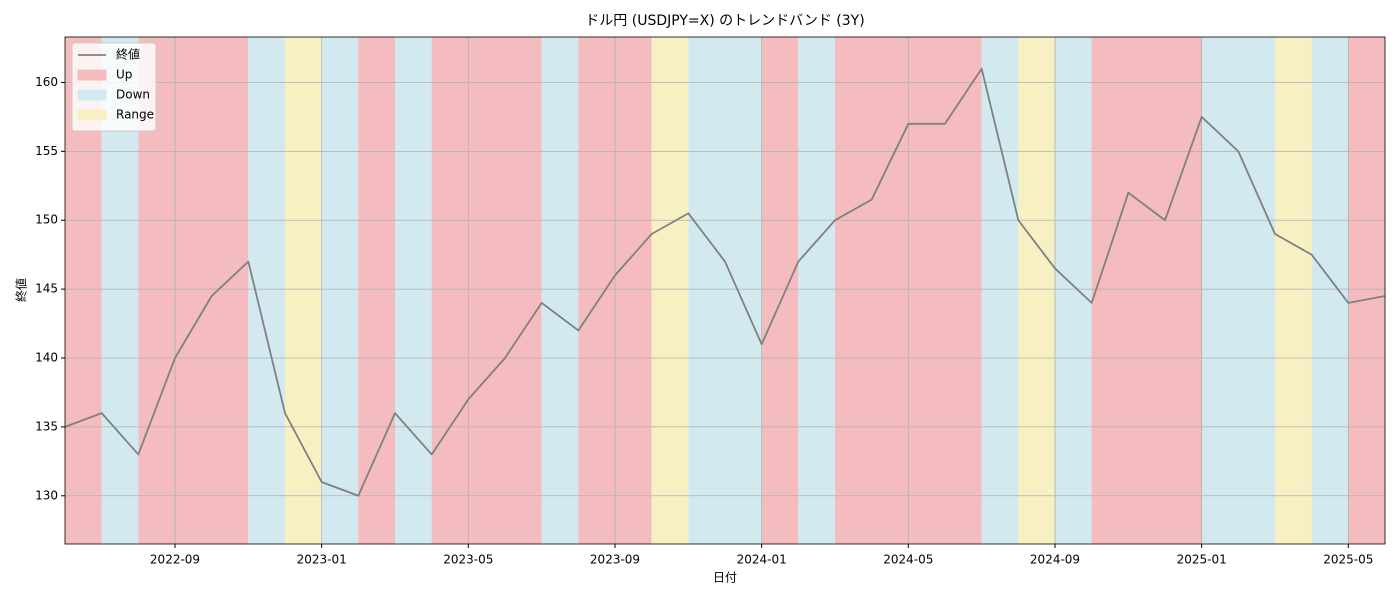 Image resolution: width=1400 pixels, height=600 pixels. Describe the element at coordinates (762, 560) in the screenshot. I see `x-tick-label: 2024-01` at that location.